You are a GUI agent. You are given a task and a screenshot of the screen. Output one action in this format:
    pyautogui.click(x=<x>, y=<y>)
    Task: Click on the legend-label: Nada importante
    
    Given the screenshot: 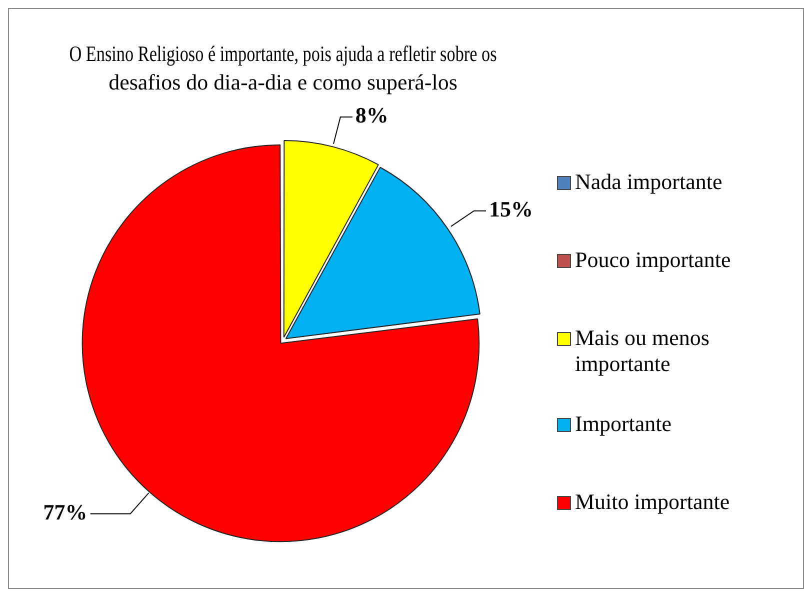 What is the action you would take?
    pyautogui.click(x=648, y=182)
    